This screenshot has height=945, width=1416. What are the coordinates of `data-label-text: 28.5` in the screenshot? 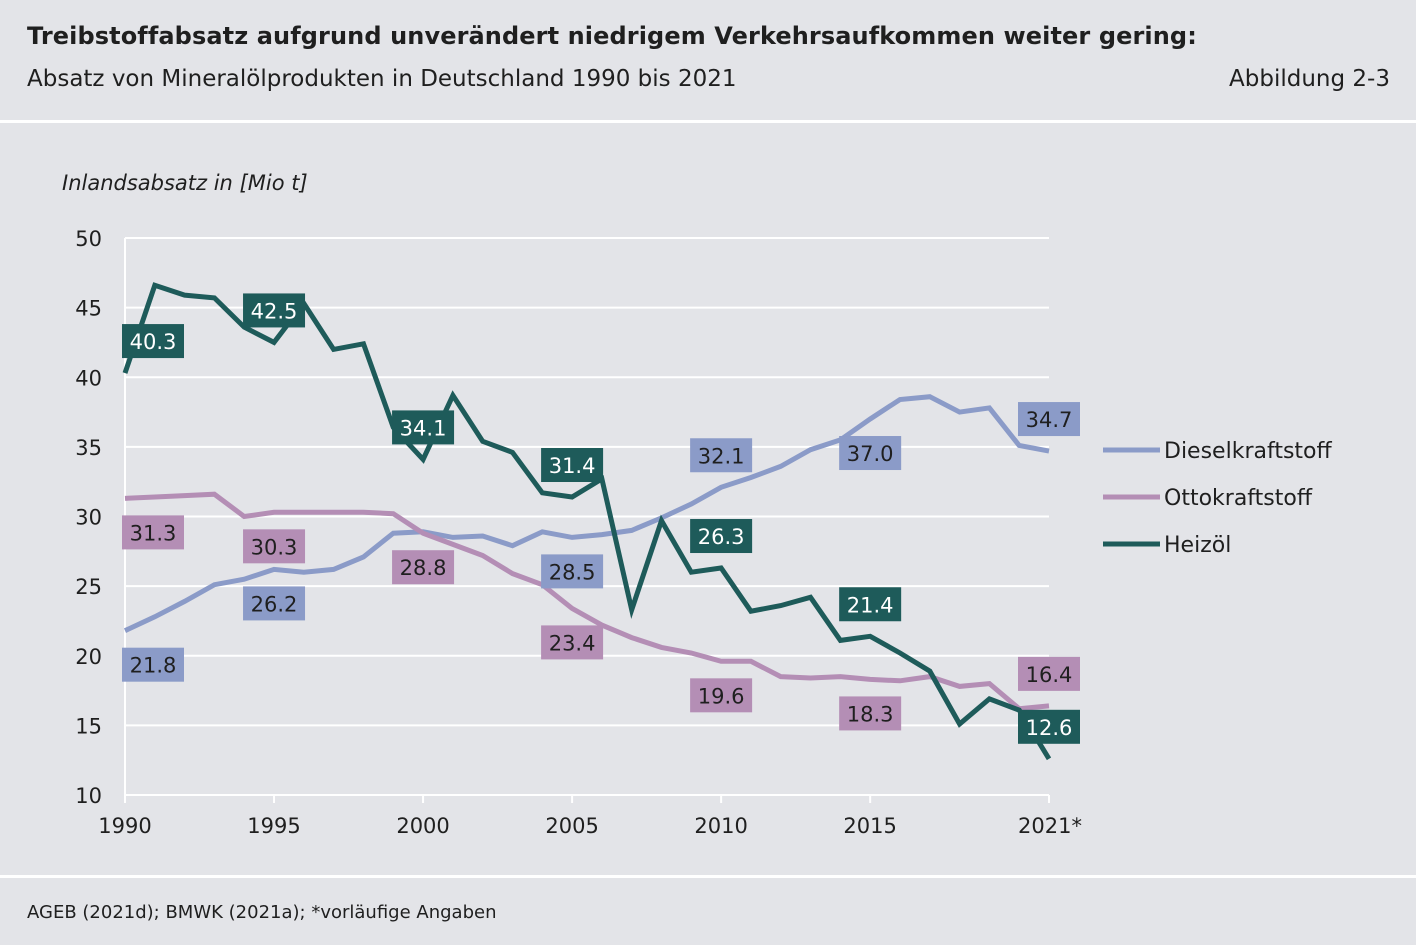 It's located at (572, 572).